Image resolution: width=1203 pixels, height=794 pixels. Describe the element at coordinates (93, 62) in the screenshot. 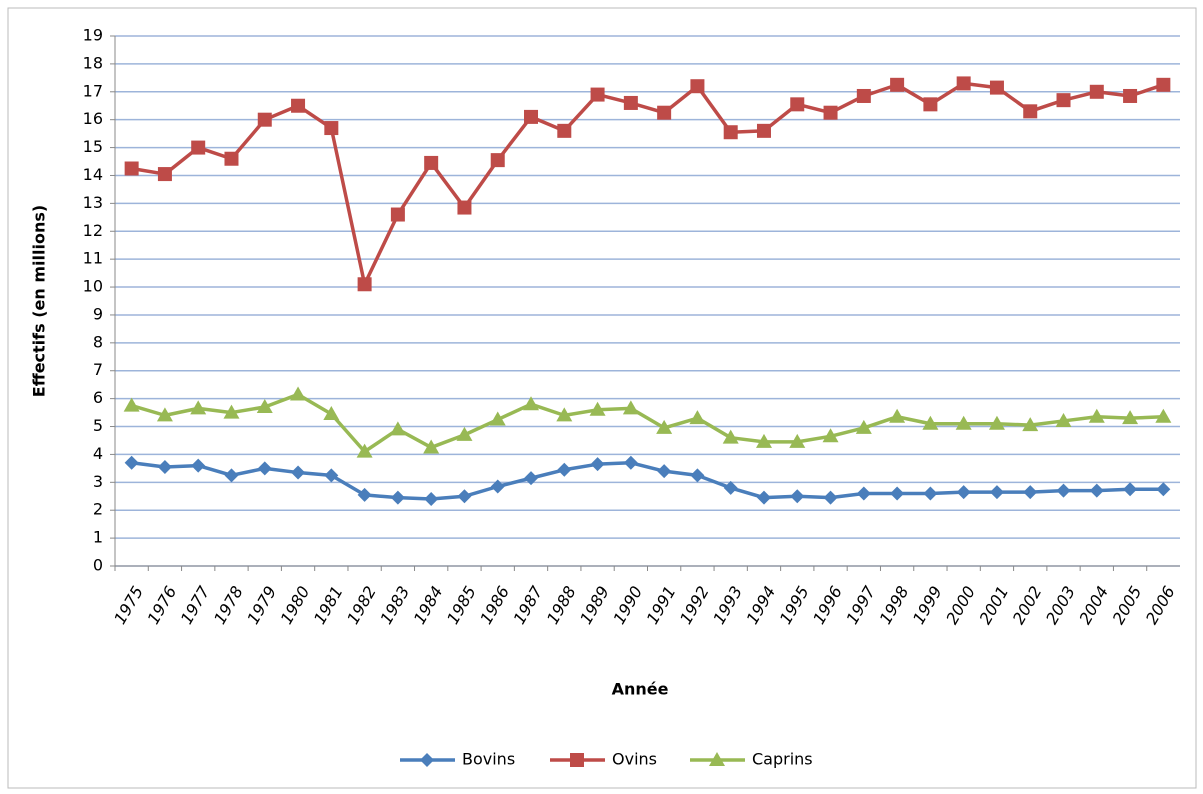

I see `y-tick-label: 18` at that location.